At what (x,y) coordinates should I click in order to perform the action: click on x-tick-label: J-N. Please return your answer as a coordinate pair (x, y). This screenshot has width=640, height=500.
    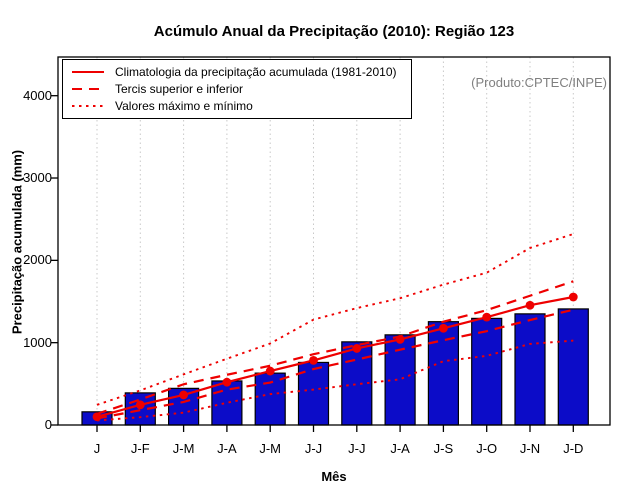
    Looking at the image, I should click on (530, 448).